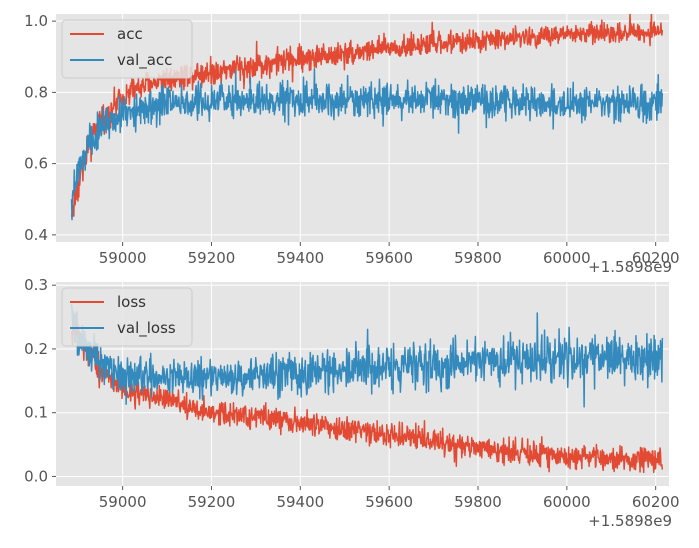  What do you see at coordinates (127, 317) in the screenshot?
I see `legend: loss val_loss` at bounding box center [127, 317].